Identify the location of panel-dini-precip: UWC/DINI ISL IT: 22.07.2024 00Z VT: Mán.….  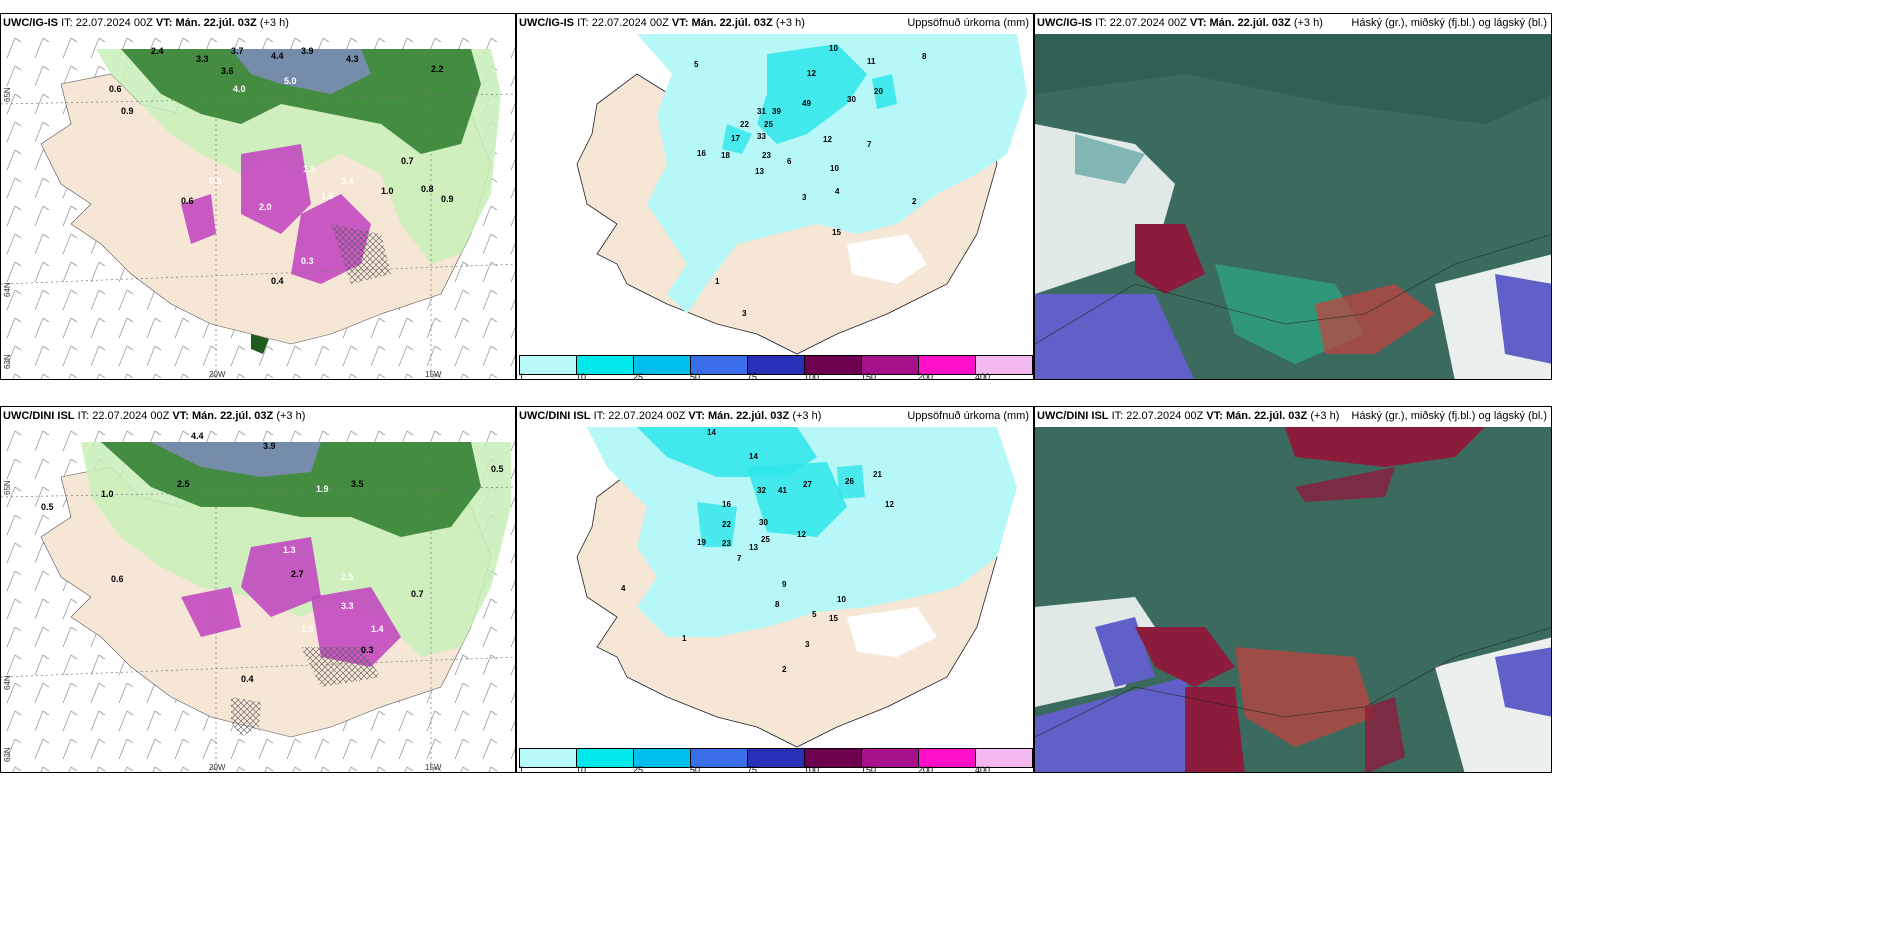
(775, 589).